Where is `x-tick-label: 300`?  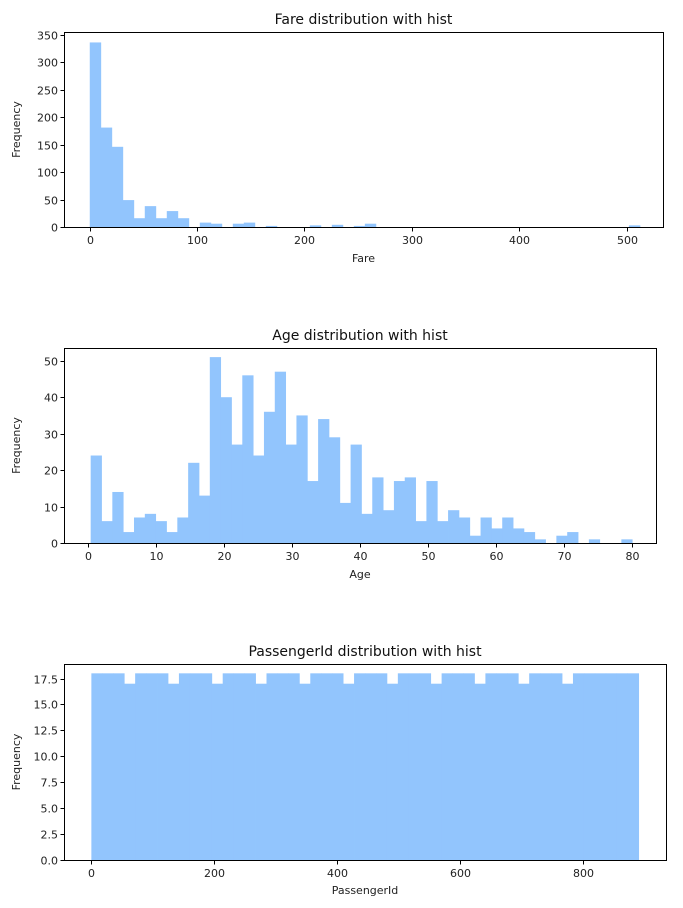
x-tick-label: 300 is located at coordinates (412, 240).